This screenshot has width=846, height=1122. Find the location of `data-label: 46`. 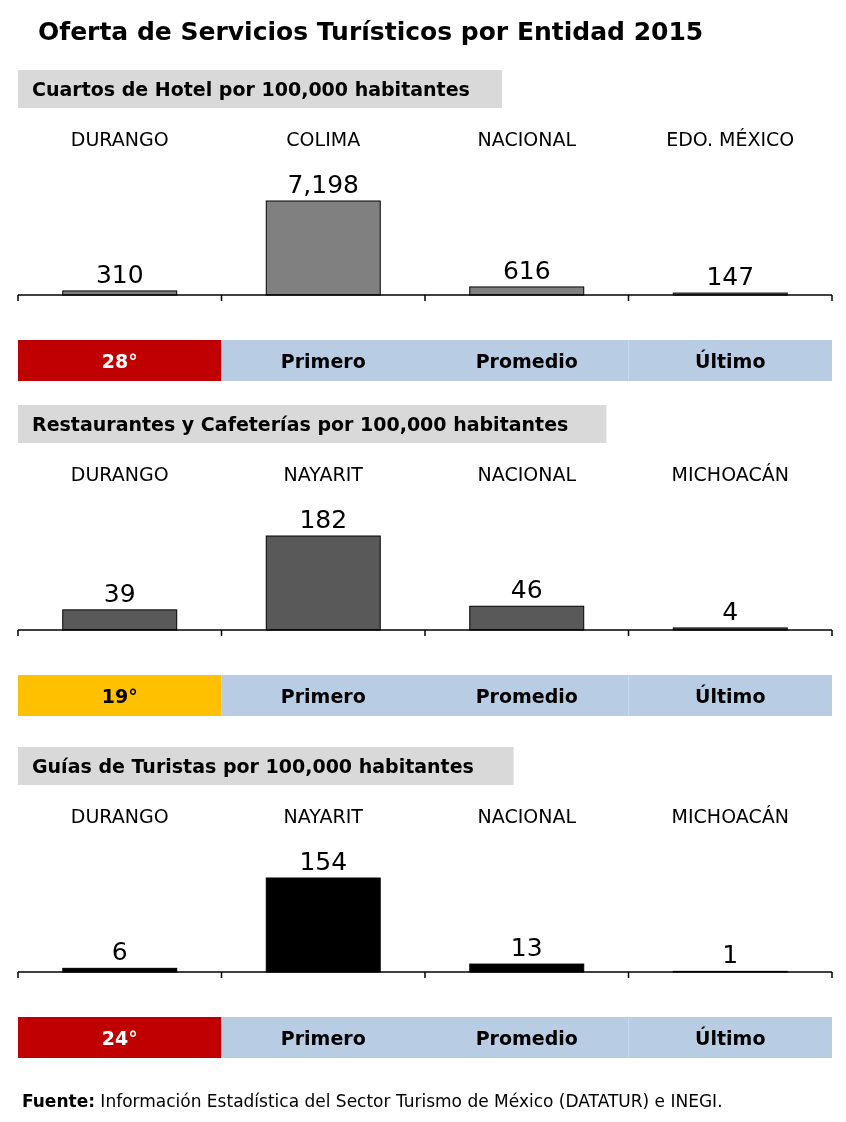

data-label: 46 is located at coordinates (526, 590).